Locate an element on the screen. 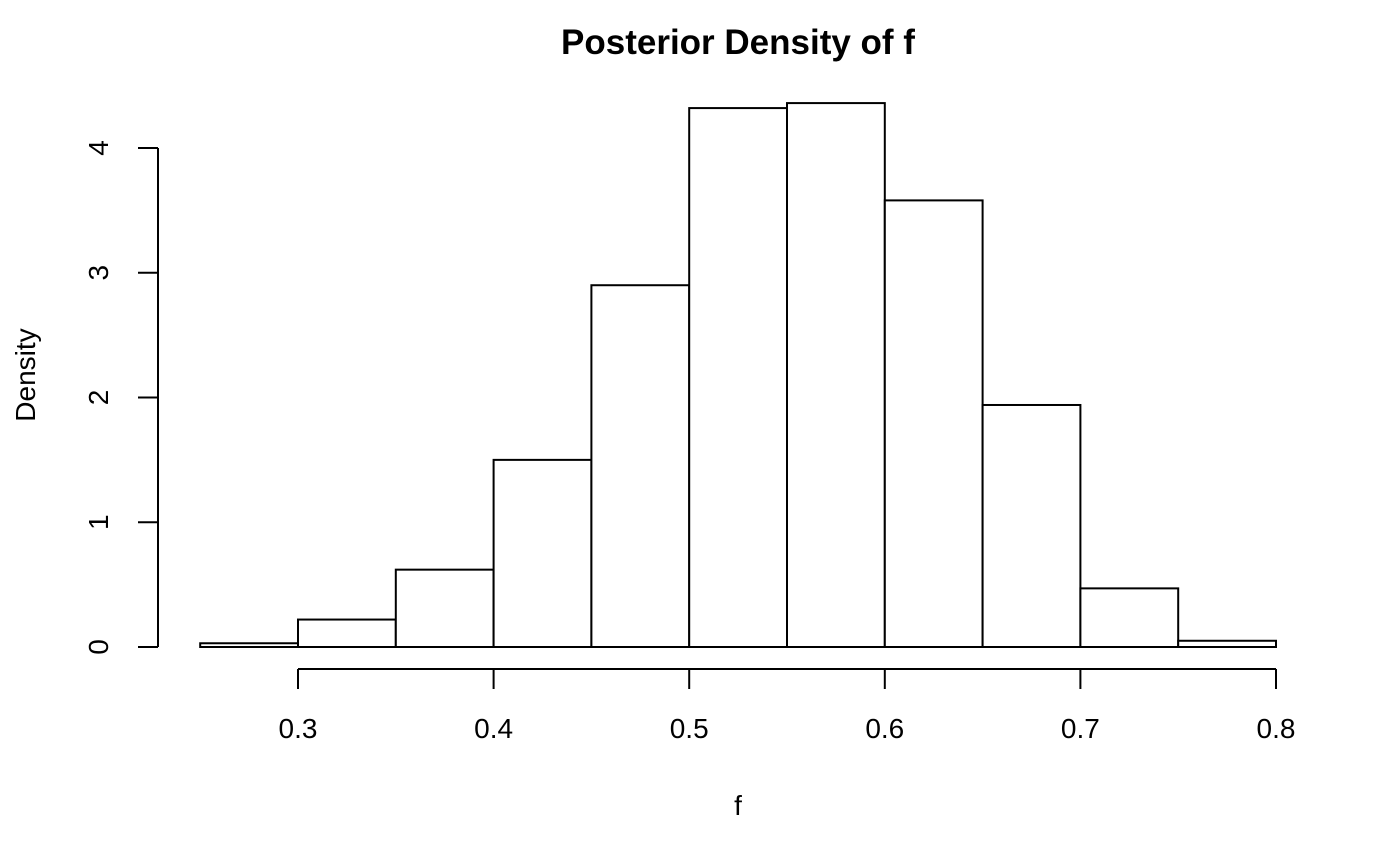  y-tick-label: 0 is located at coordinates (98, 647).